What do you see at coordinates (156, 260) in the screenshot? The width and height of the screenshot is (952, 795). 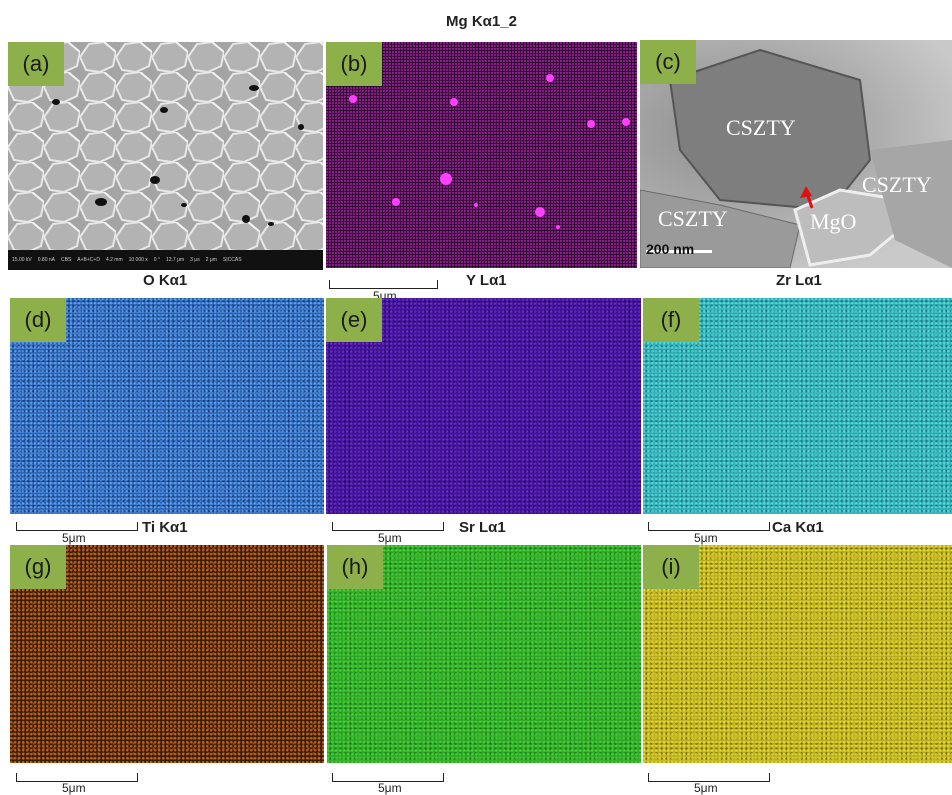 I see `sem-databar-tilt: 0 °` at bounding box center [156, 260].